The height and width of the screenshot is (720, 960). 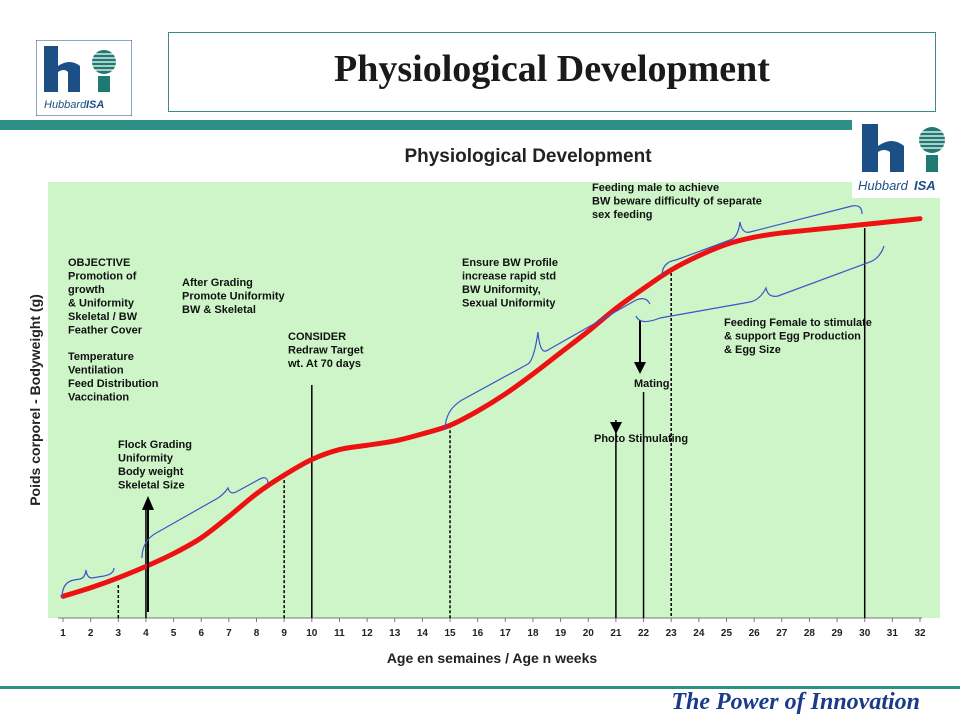 What do you see at coordinates (920, 633) in the screenshot?
I see `x-tick-label: 32` at bounding box center [920, 633].